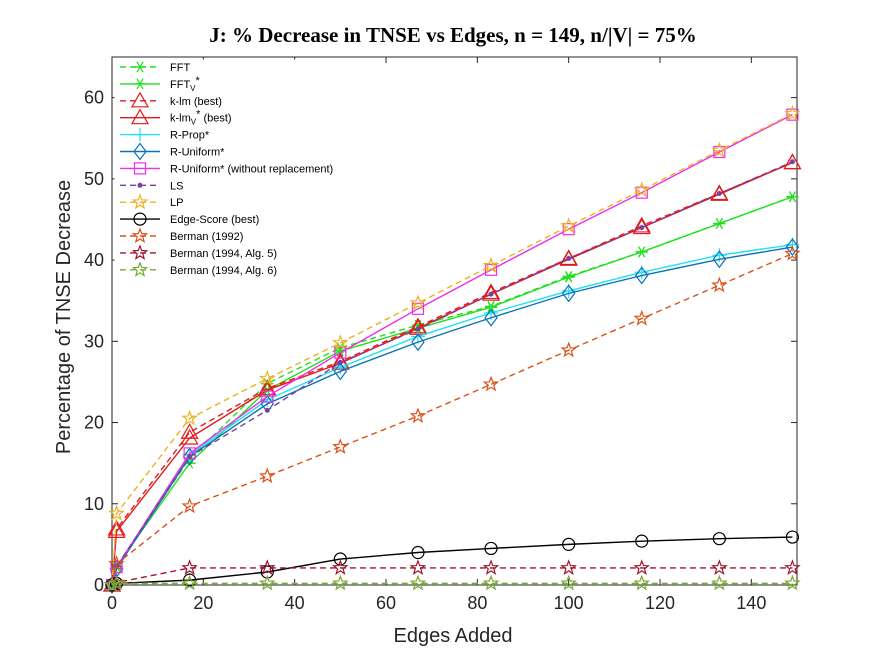 The image size is (875, 656). I want to click on legend-label: R-Prop*, so click(190, 136).